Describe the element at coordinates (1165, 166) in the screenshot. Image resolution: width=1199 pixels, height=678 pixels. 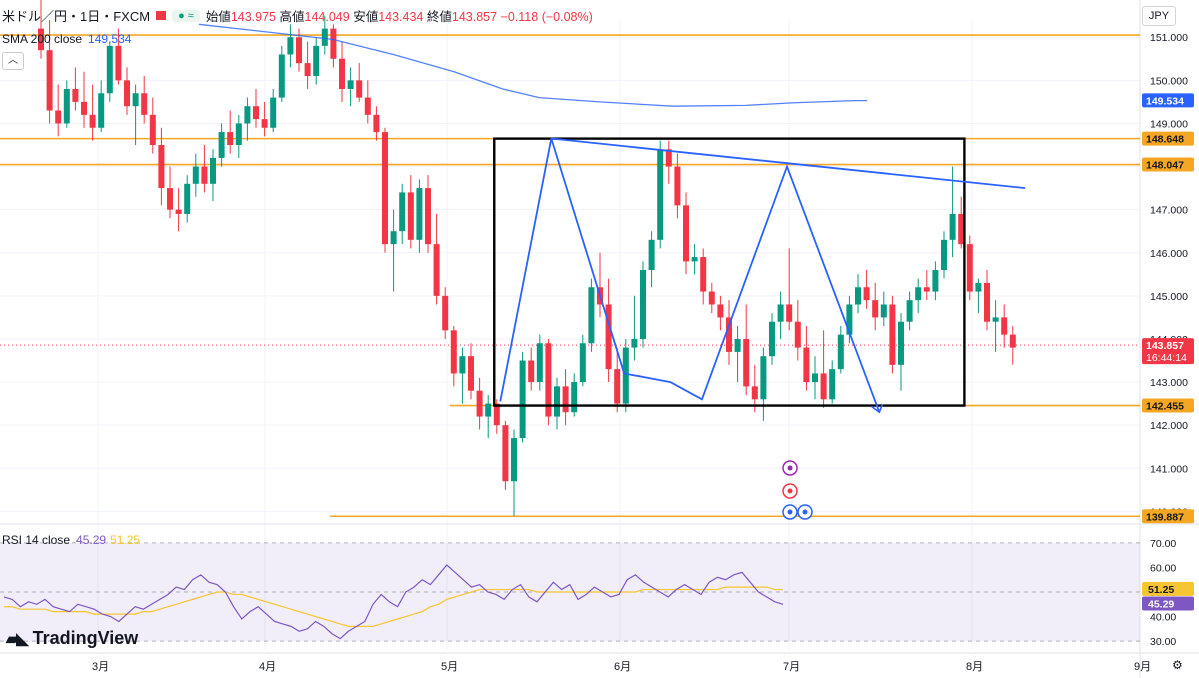
I see `price-tag-label: 148.047` at that location.